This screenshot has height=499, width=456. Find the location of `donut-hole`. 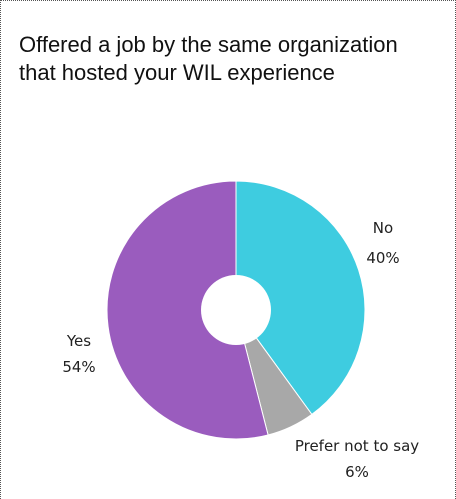

donut-hole is located at coordinates (236, 310).